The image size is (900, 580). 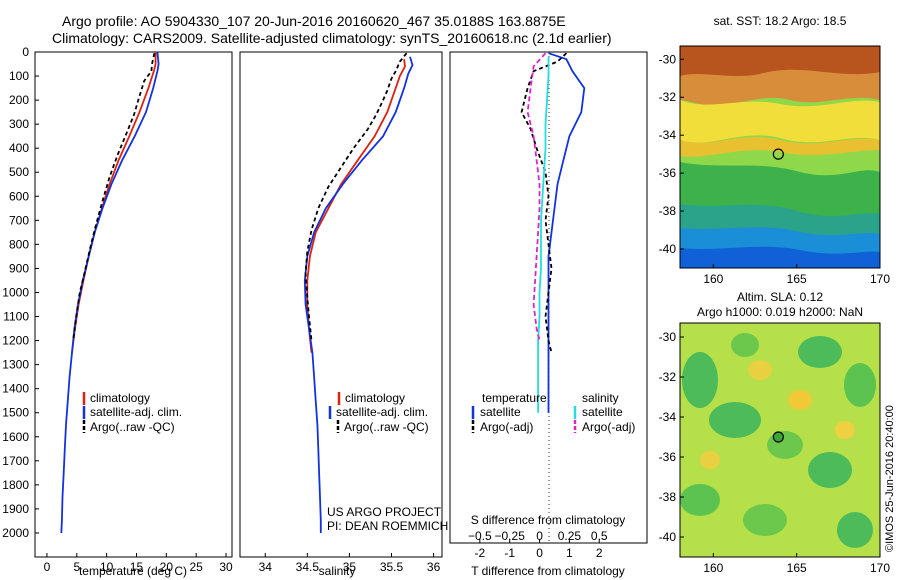 What do you see at coordinates (15, 292) in the screenshot?
I see `y-tick-label: 1000` at bounding box center [15, 292].